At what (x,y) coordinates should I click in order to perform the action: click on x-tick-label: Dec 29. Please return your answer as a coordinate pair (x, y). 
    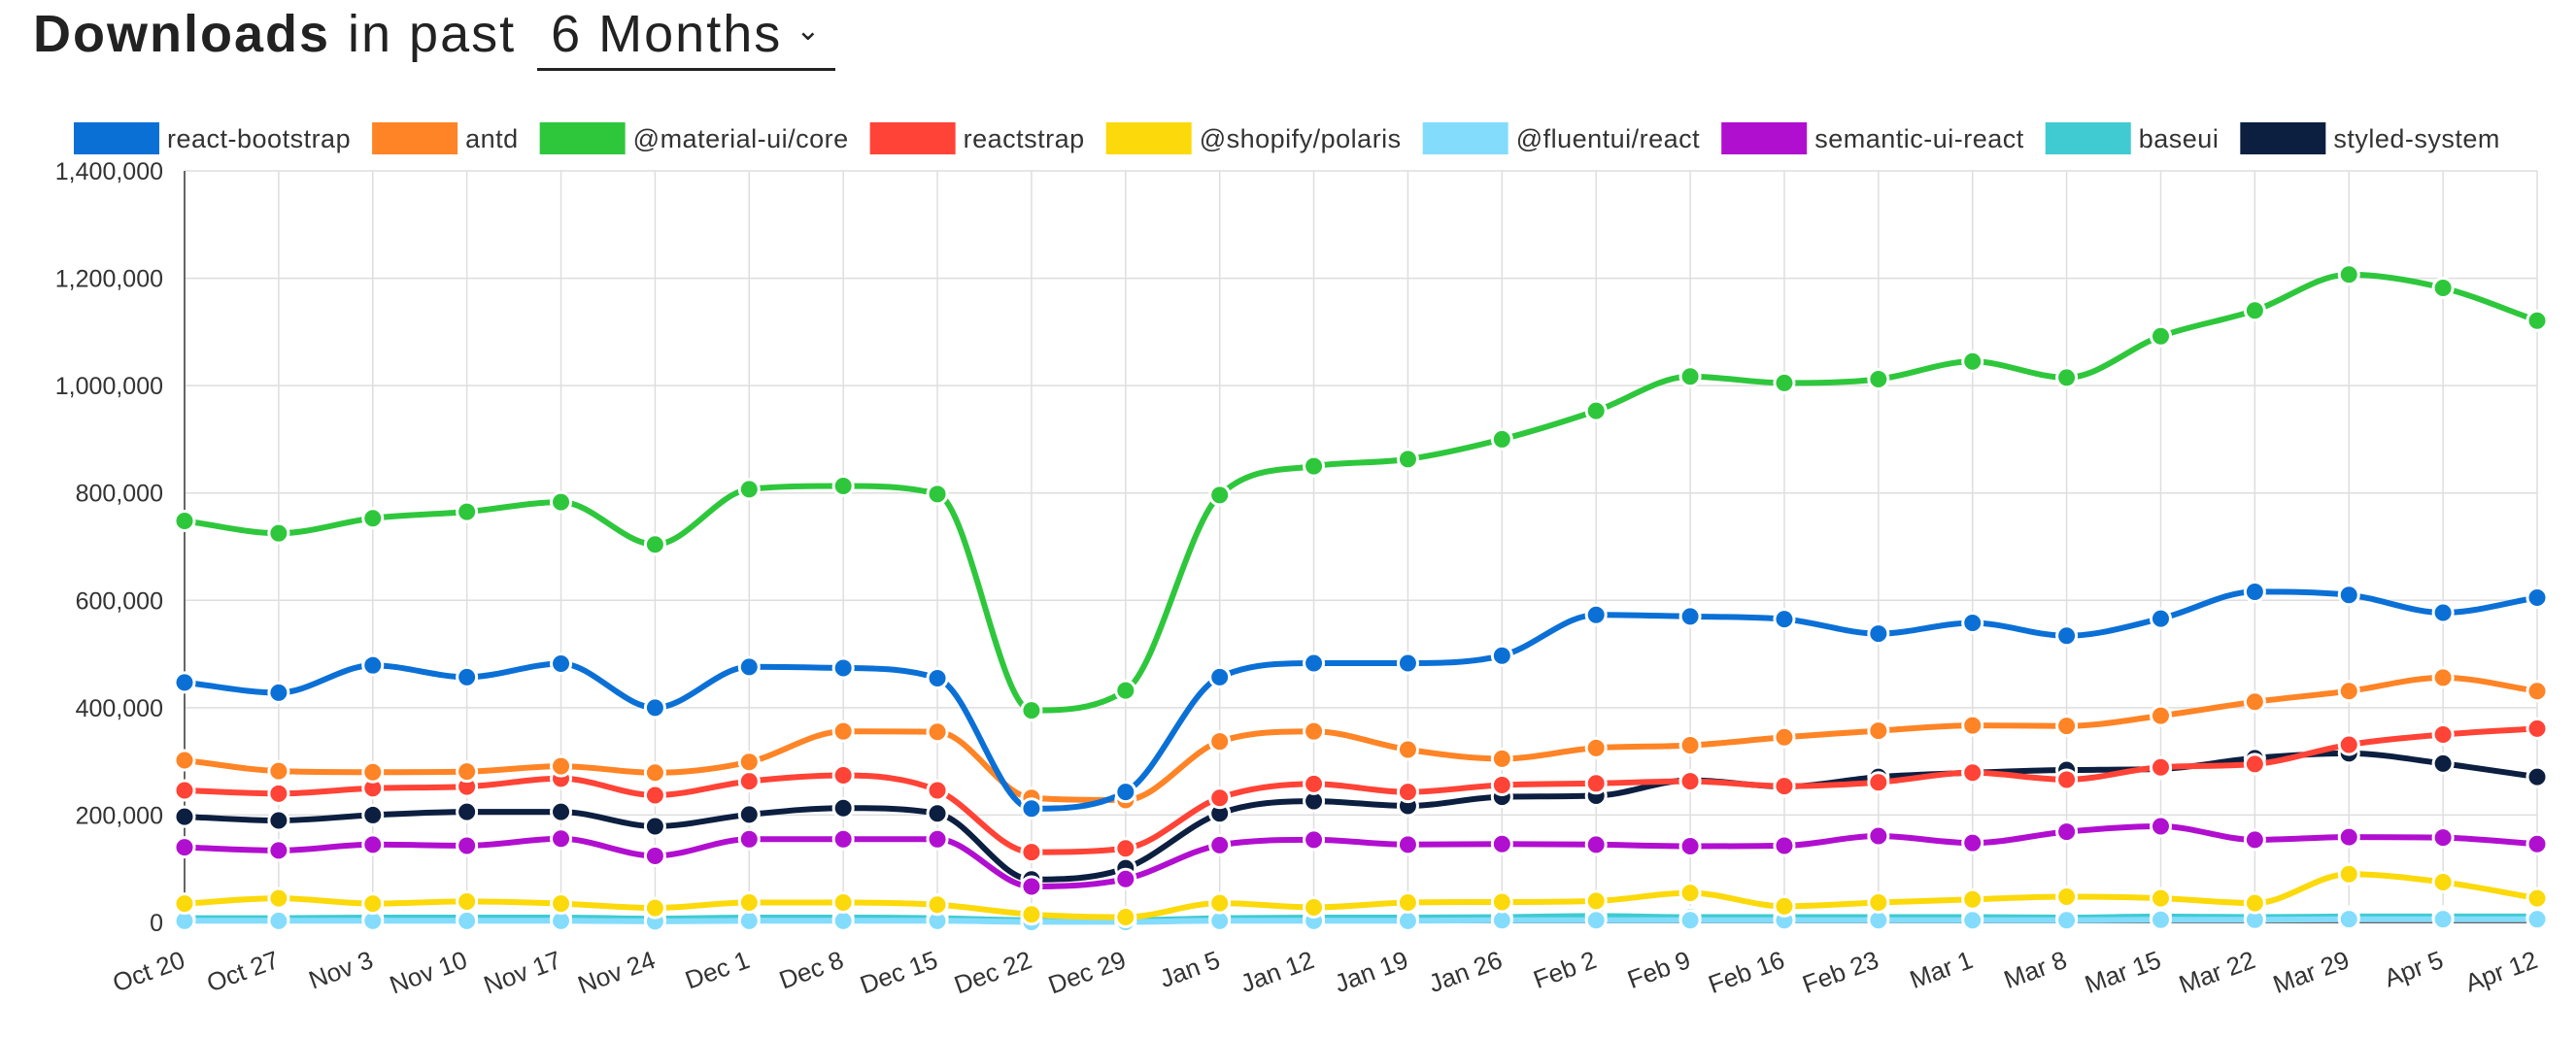
    Looking at the image, I should click on (1087, 972).